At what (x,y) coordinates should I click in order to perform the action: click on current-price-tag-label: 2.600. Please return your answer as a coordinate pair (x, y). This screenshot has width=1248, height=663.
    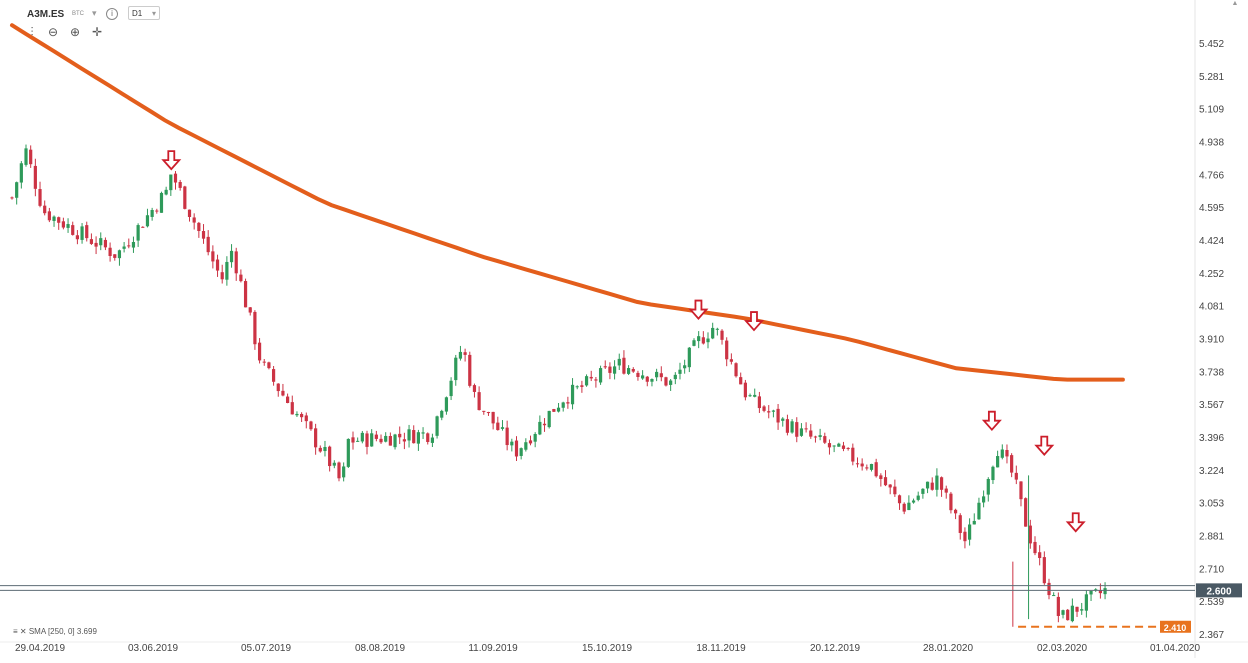
    Looking at the image, I should click on (1218, 591).